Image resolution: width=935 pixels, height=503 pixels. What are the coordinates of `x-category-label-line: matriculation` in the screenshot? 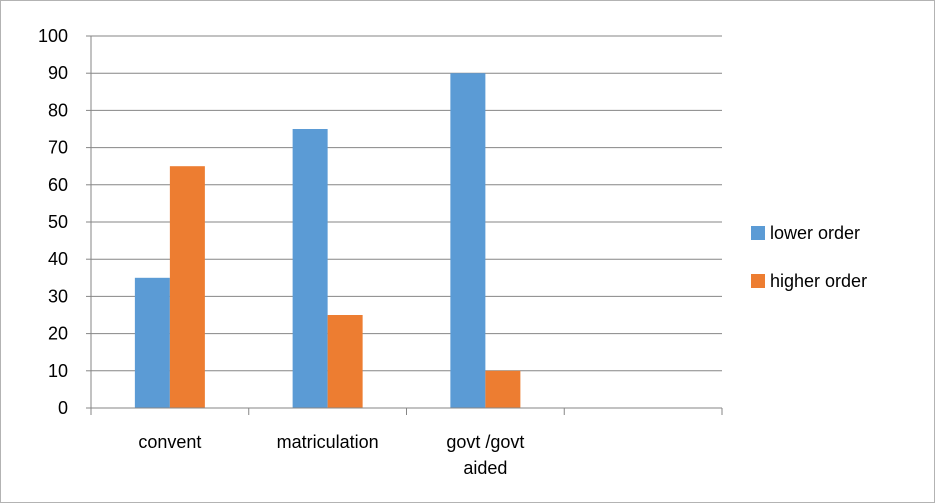 It's located at (328, 442).